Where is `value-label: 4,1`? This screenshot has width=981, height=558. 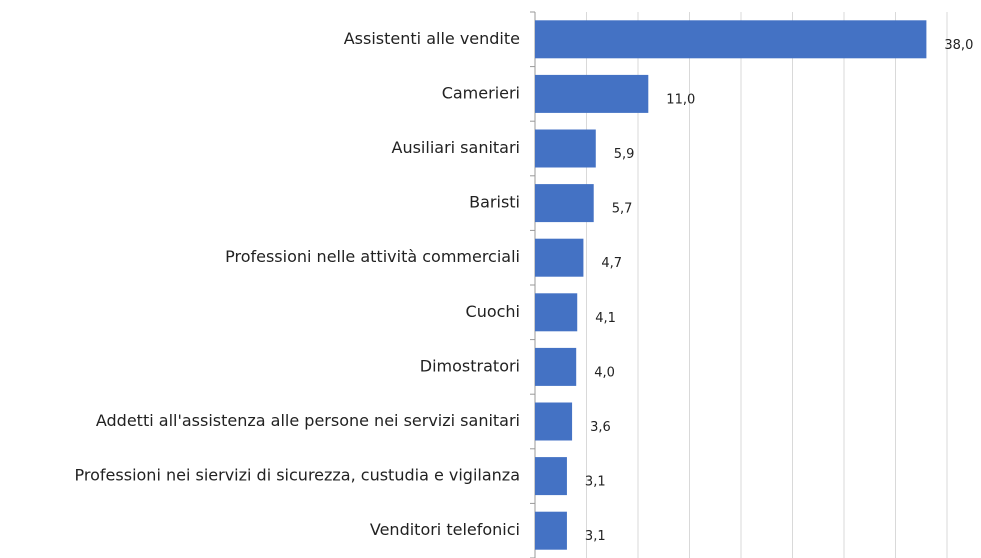
value-label: 4,1 is located at coordinates (605, 318).